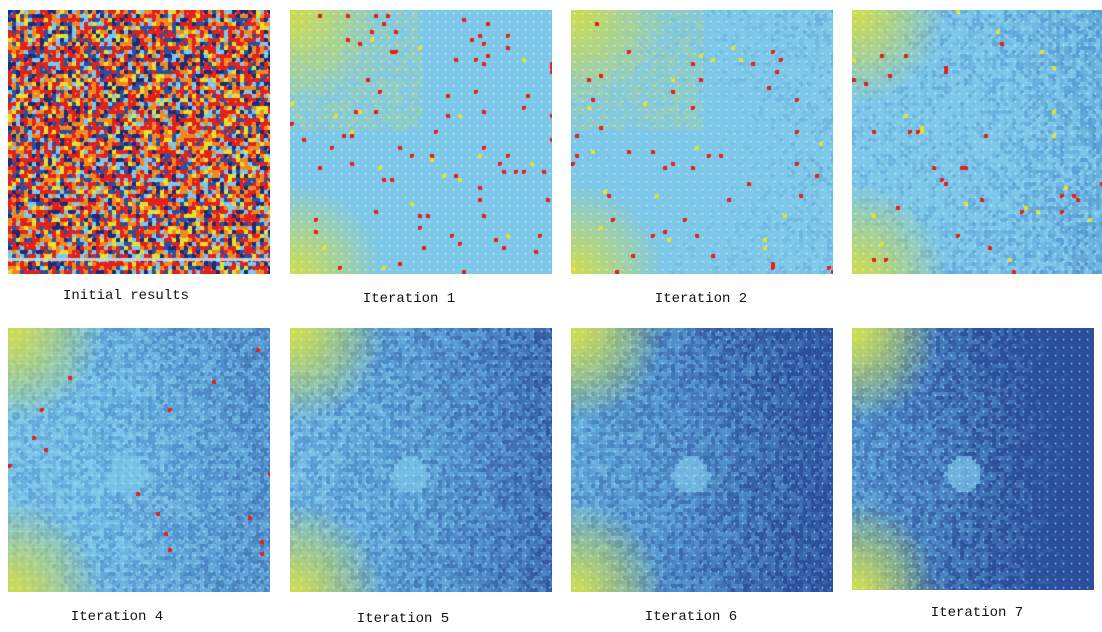 The width and height of the screenshot is (1102, 632). I want to click on caption-iteration-6: Iteration 6, so click(691, 617).